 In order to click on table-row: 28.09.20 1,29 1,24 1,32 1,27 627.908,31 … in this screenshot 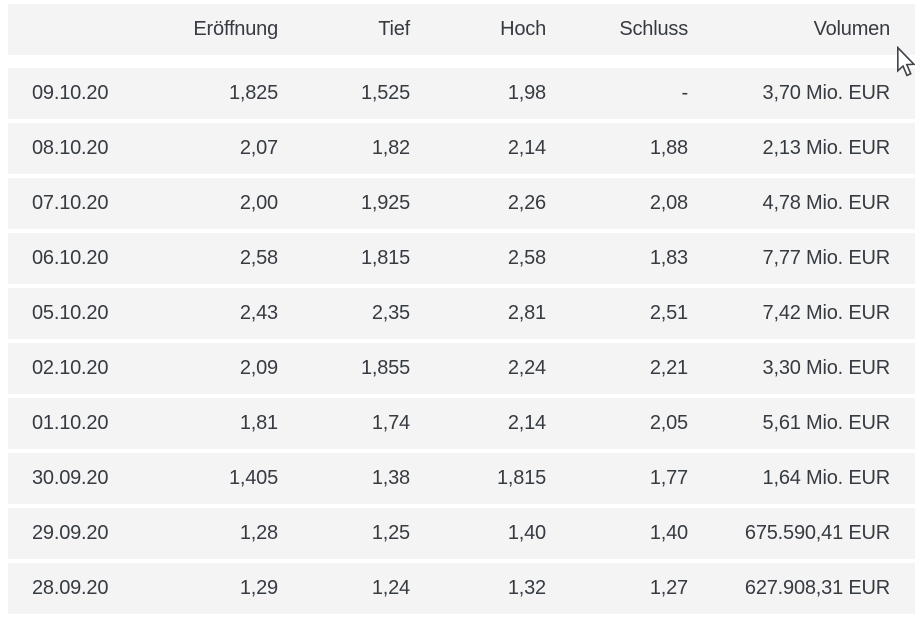, I will do `click(461, 588)`.